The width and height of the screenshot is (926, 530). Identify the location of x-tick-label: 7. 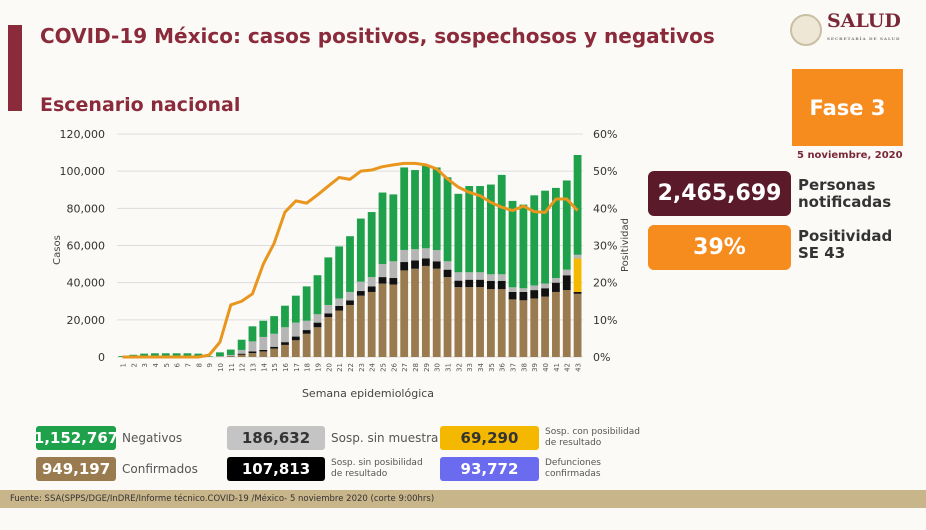
(188, 365).